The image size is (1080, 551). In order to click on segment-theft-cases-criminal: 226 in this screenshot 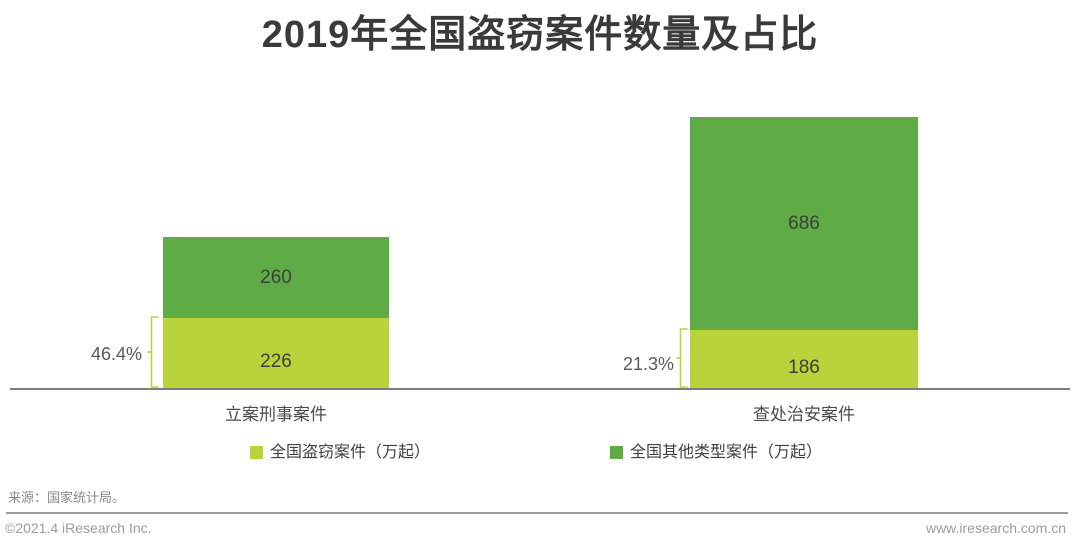, I will do `click(276, 353)`.